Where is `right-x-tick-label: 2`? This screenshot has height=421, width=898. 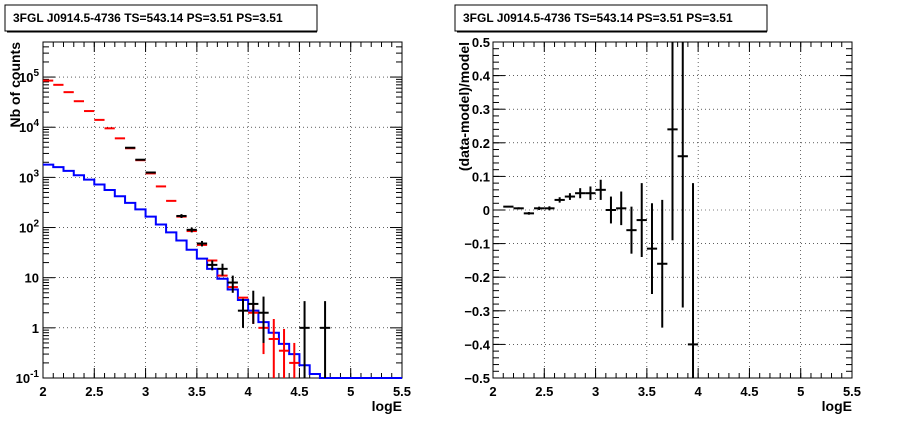
right-x-tick-label: 2 is located at coordinates (492, 391).